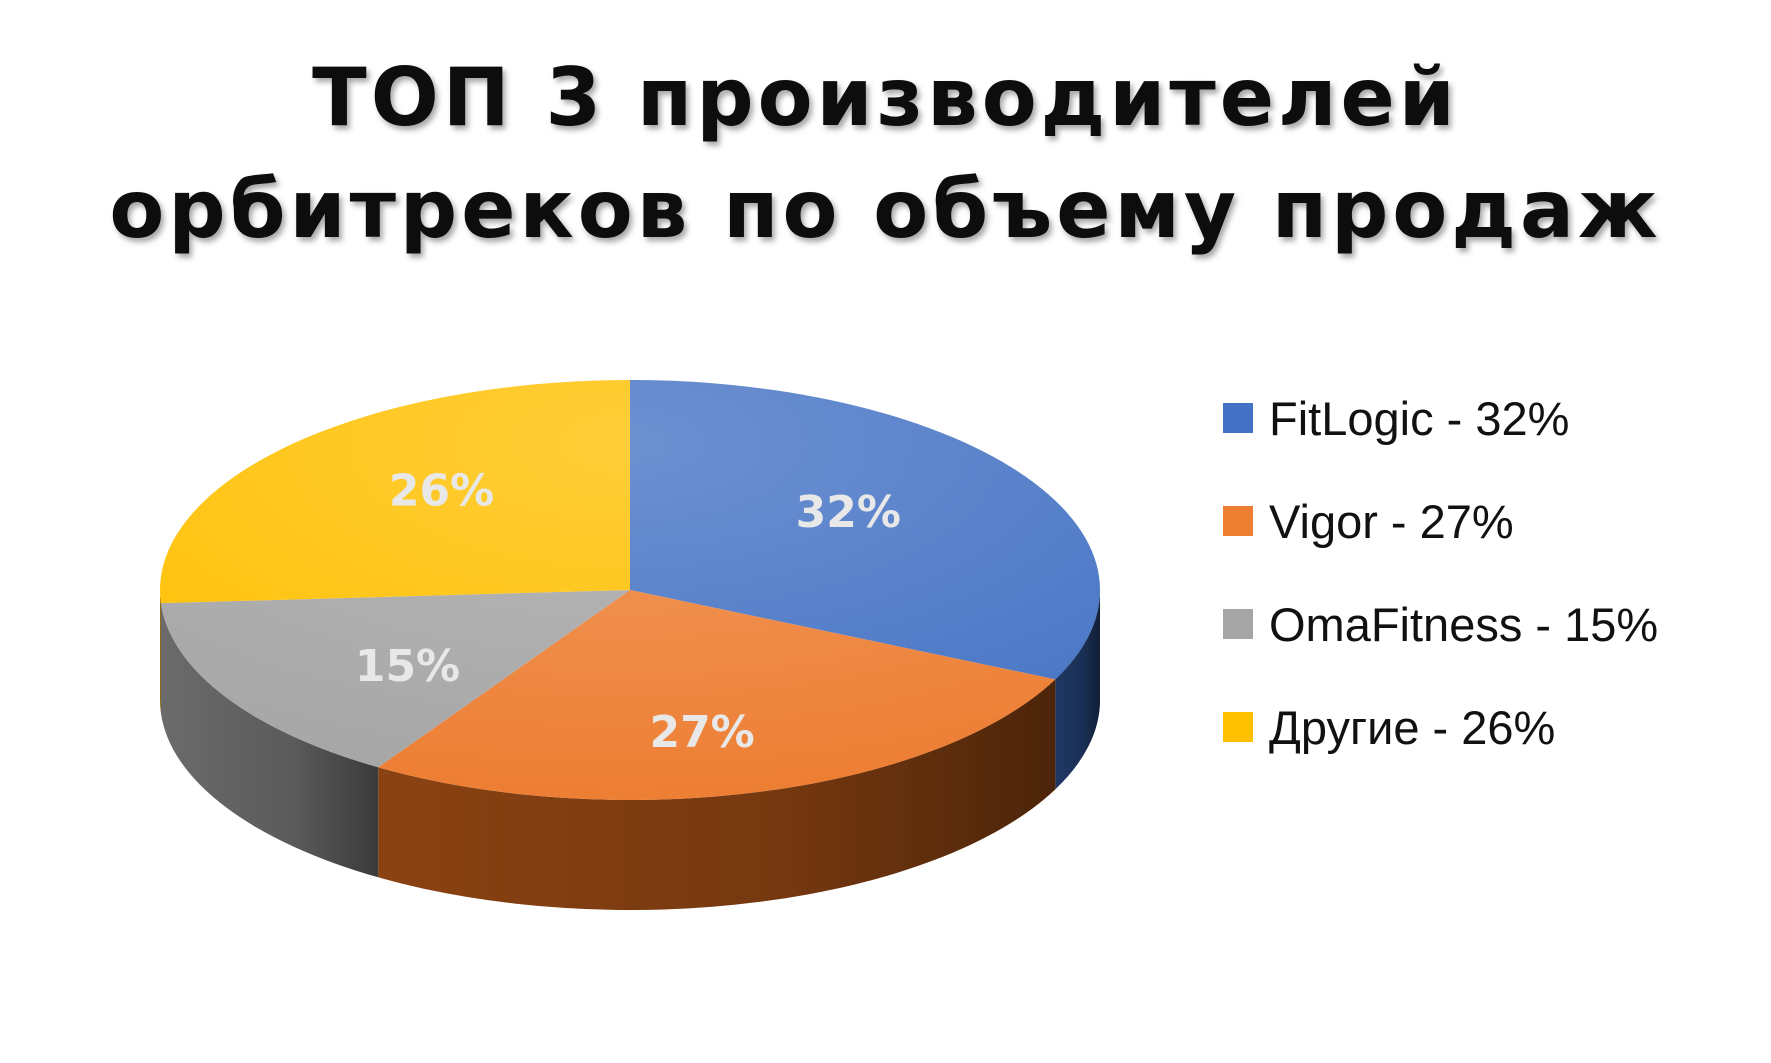 The width and height of the screenshot is (1771, 1063). Describe the element at coordinates (269, 740) in the screenshot. I see `pie-side-shade-omafitness` at that location.